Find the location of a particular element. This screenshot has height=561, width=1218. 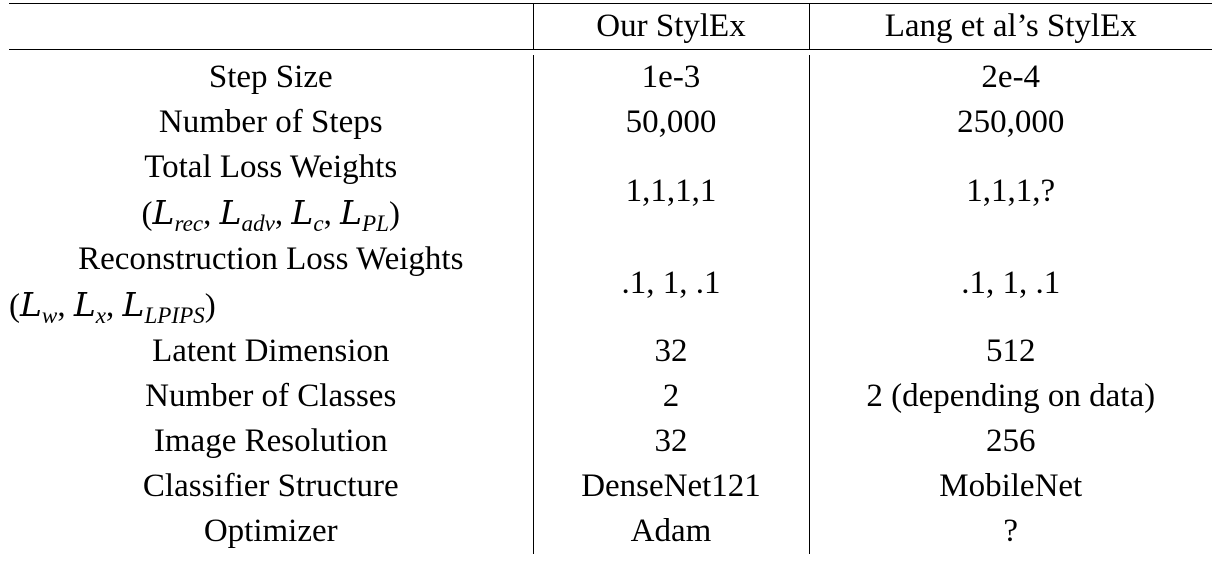

our-value: Adam is located at coordinates (670, 531).